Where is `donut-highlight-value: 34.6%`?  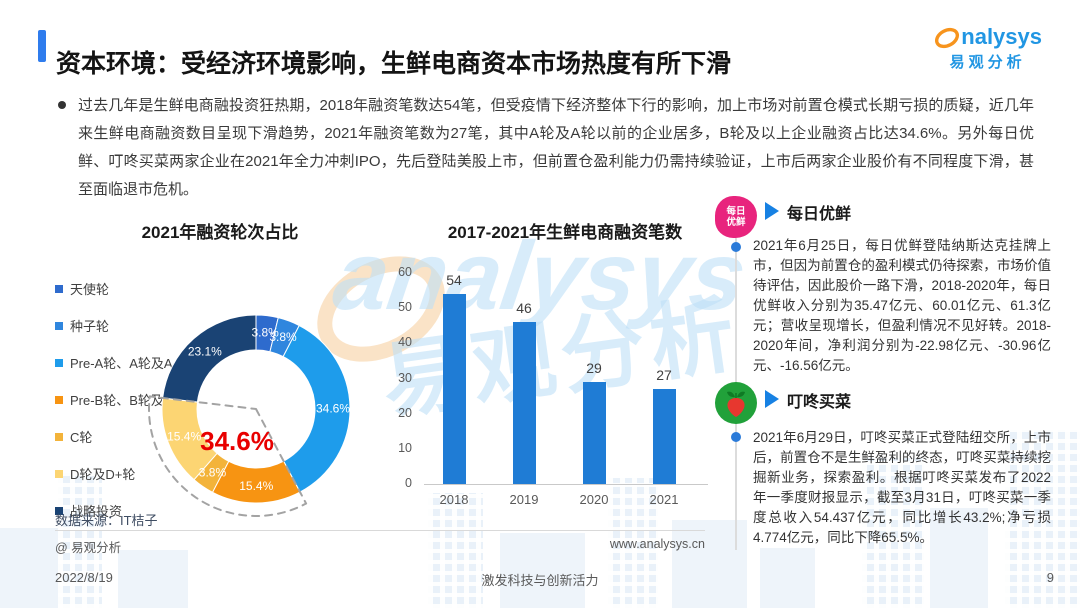
donut-highlight-value: 34.6% is located at coordinates (237, 441).